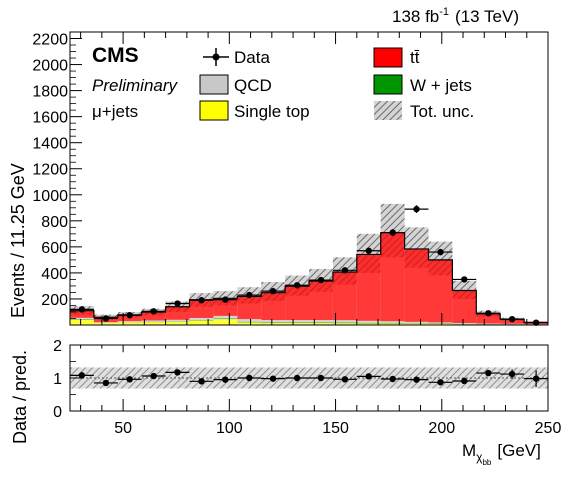 The image size is (580, 479). Describe the element at coordinates (50, 144) in the screenshot. I see `y-tick-label: 1400` at that location.